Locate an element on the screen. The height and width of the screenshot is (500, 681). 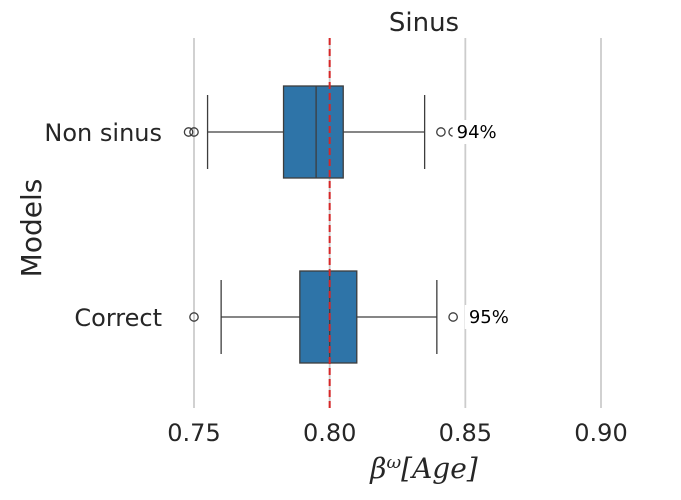
x-axis-label-sup: ω is located at coordinates (393, 462).